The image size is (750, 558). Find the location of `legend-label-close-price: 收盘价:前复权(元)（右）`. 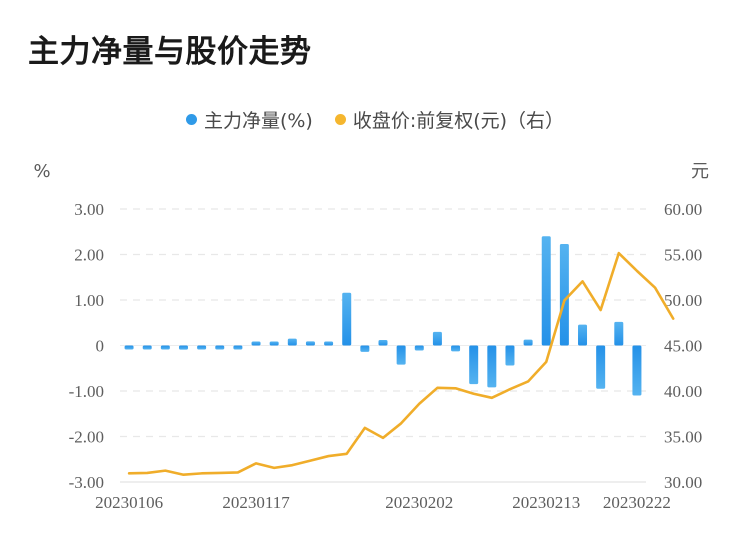

legend-label-close-price: 收盘价:前复权(元)（右） is located at coordinates (458, 121).